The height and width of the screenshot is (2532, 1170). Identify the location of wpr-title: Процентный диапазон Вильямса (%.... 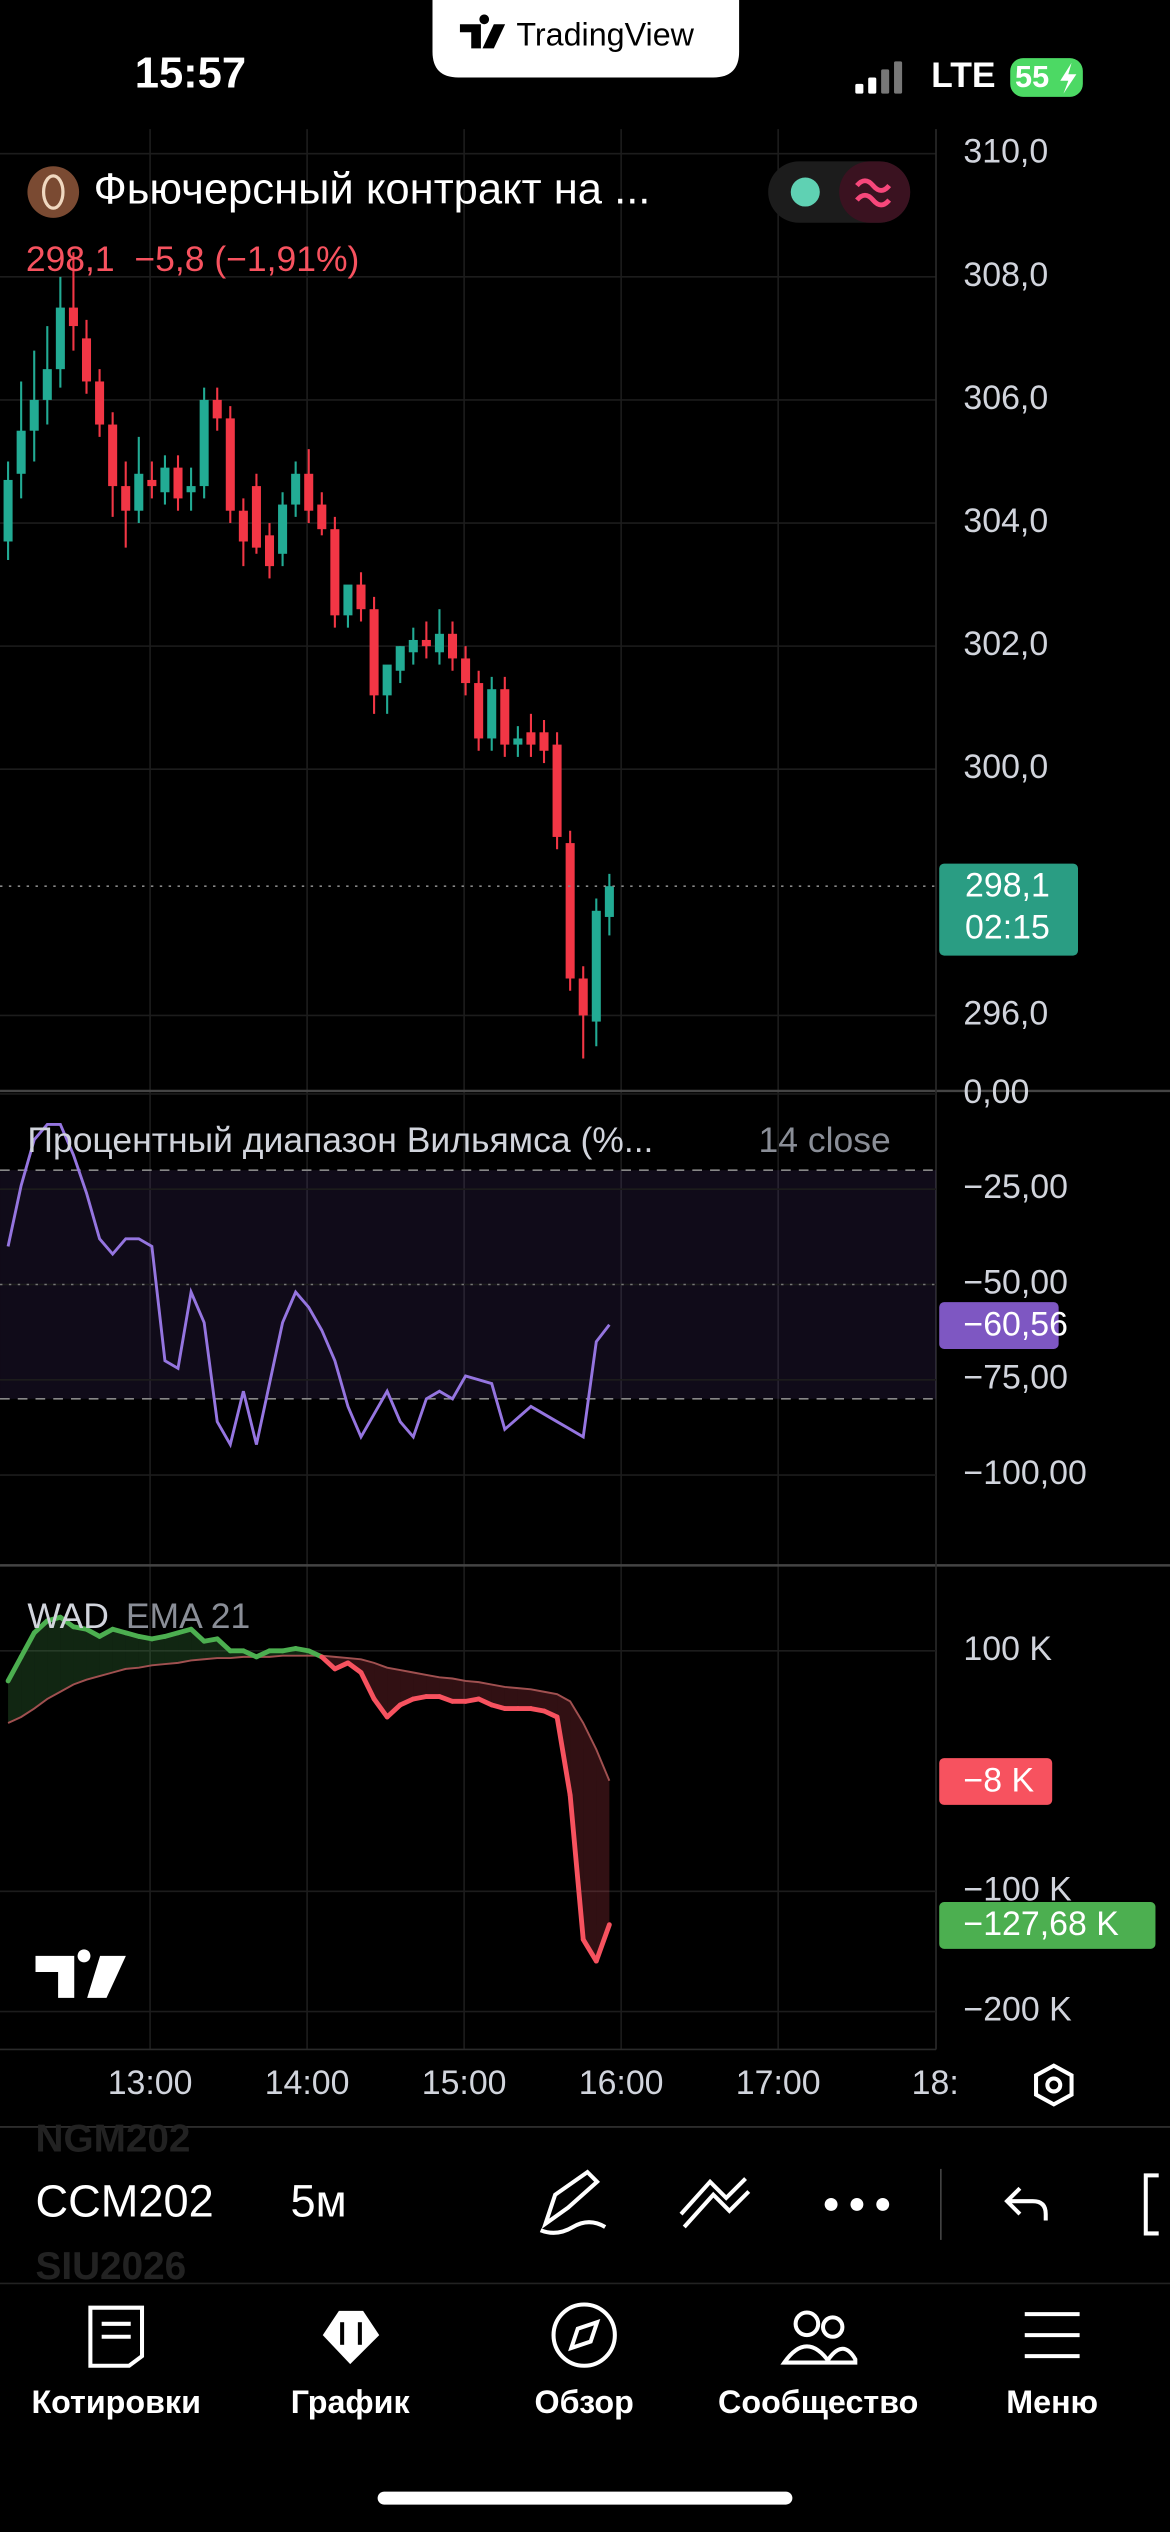
(340, 1140).